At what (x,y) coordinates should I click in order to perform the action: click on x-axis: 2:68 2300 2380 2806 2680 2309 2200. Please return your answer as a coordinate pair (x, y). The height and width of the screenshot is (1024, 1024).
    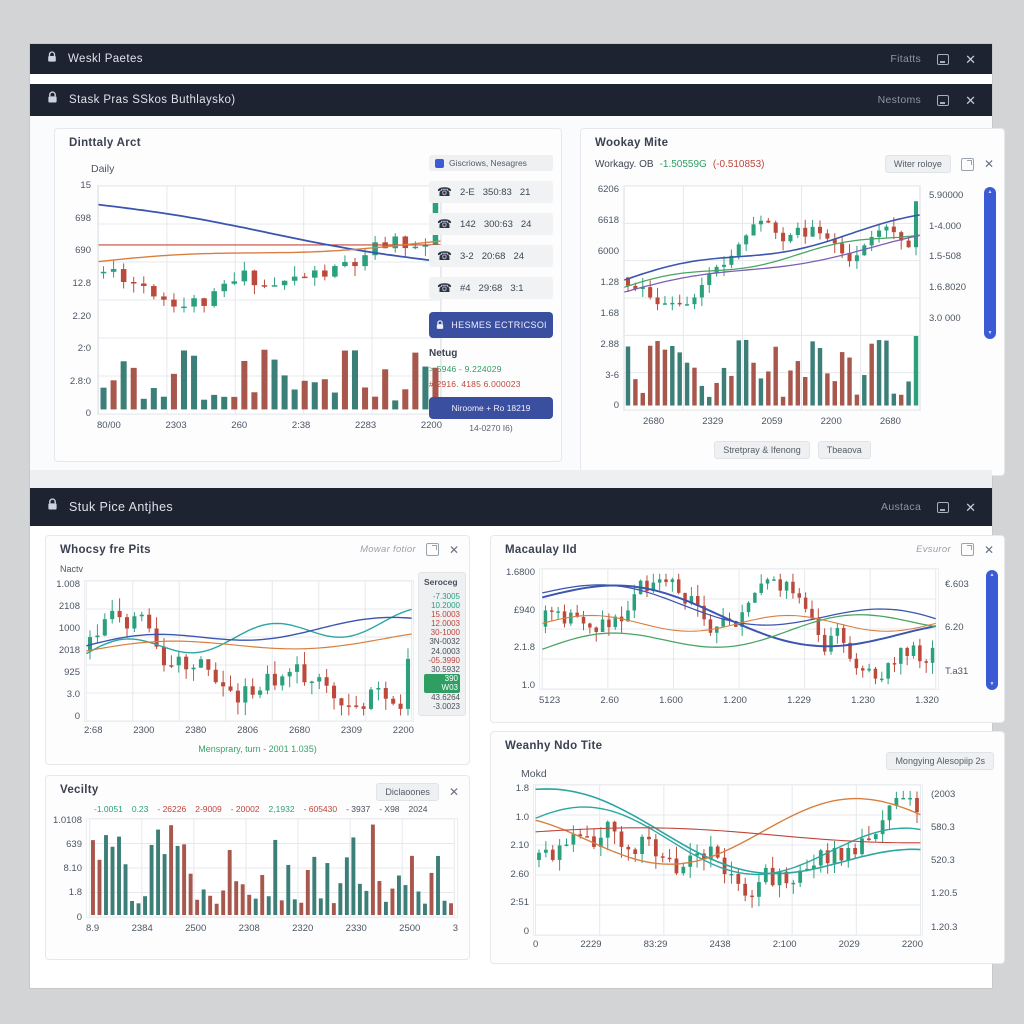
    Looking at the image, I should click on (249, 731).